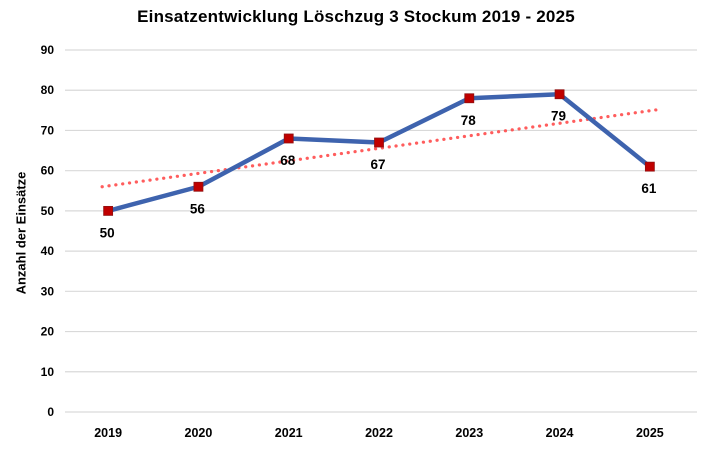 Image resolution: width=712 pixels, height=452 pixels. What do you see at coordinates (289, 433) in the screenshot?
I see `x-tick-label: 2021` at bounding box center [289, 433].